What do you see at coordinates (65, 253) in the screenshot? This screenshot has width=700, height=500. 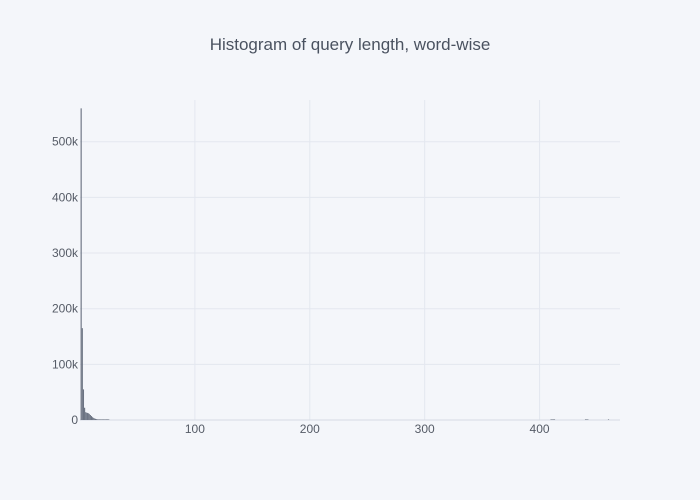 I see `y-tick-label: 300k` at bounding box center [65, 253].